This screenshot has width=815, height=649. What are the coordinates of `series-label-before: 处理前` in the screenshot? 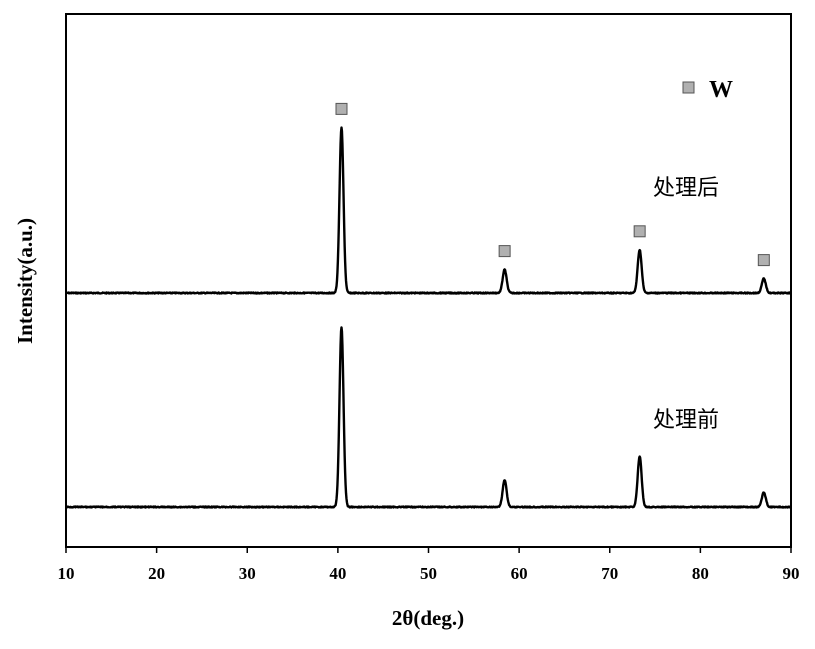 It's located at (686, 420).